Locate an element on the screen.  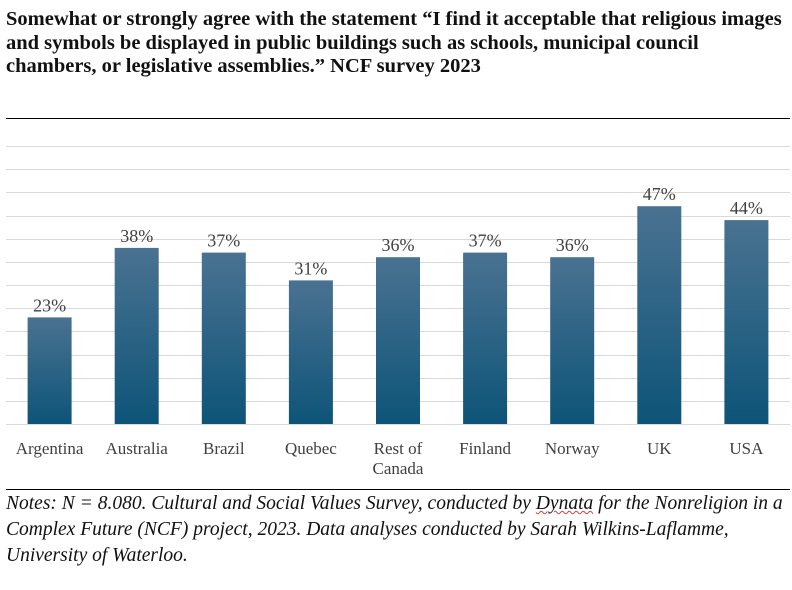
bar-argentina is located at coordinates (49, 370).